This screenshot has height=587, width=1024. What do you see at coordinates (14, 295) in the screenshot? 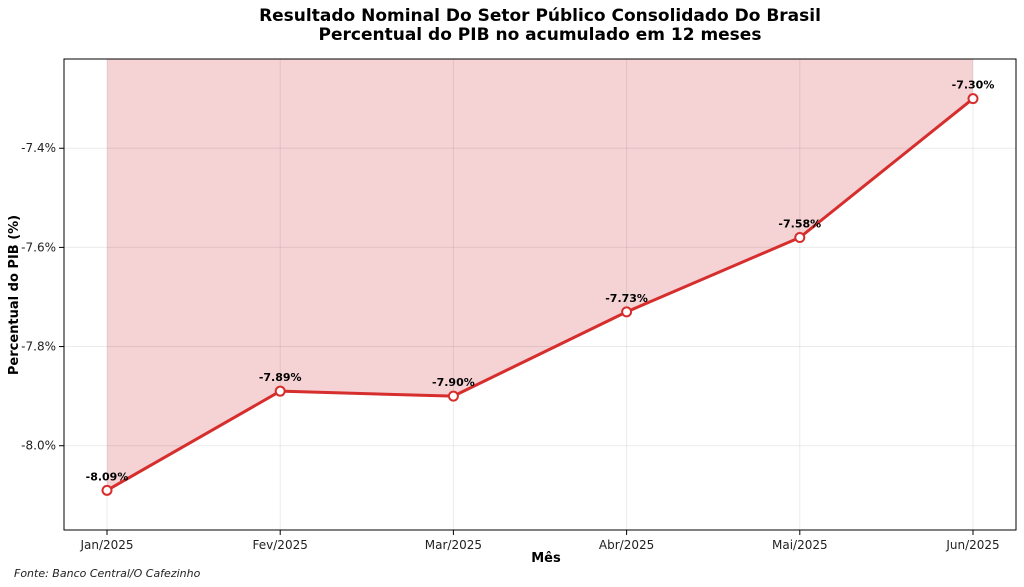
I see `y-axis-label: Percentual do PIB (%)` at bounding box center [14, 295].